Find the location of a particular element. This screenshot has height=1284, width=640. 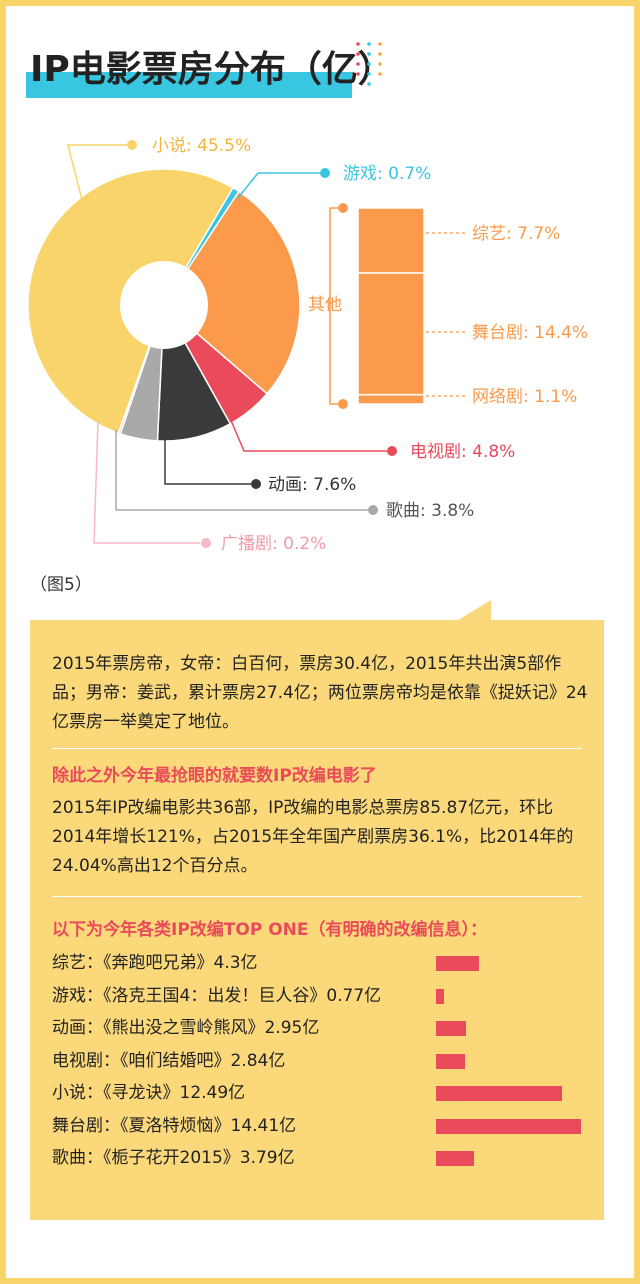

top-list-label: 小说：《寻龙诀》12.49亿 is located at coordinates (149, 1093).